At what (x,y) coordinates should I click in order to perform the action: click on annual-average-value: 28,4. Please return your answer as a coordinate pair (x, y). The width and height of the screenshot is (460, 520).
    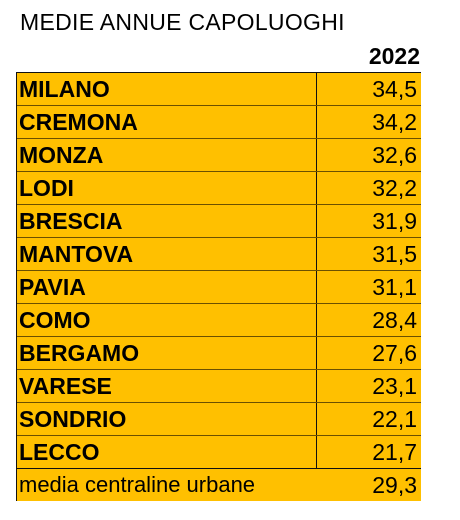
    Looking at the image, I should click on (394, 319).